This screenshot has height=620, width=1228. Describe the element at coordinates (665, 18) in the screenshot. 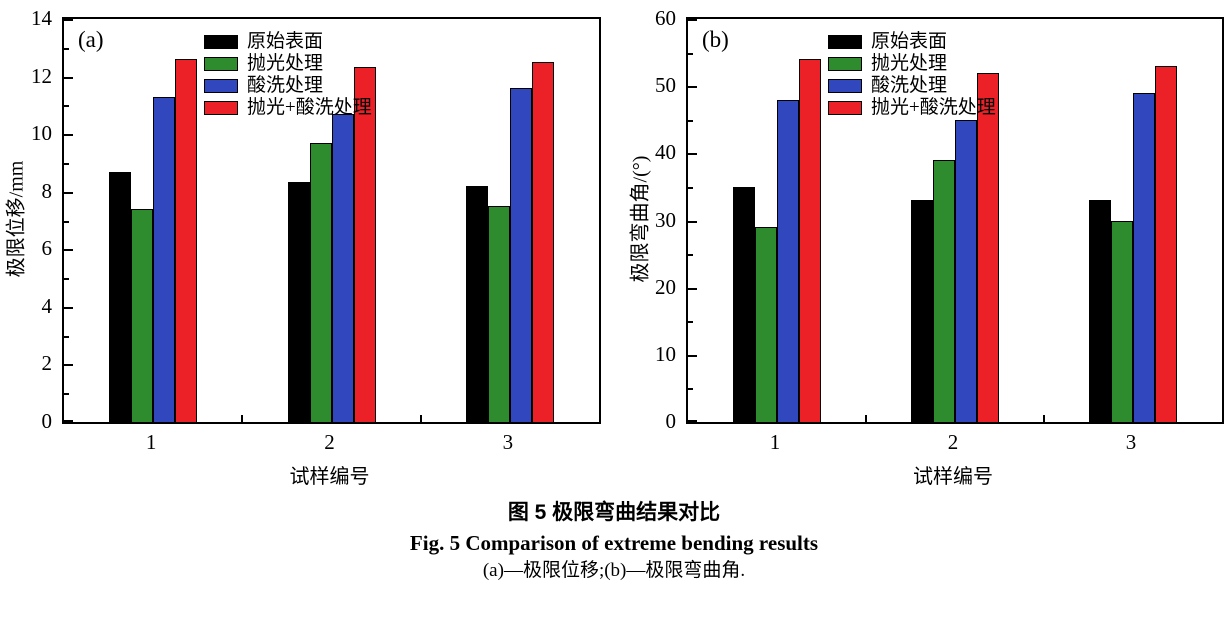

I see `y-tick-label: 60` at that location.